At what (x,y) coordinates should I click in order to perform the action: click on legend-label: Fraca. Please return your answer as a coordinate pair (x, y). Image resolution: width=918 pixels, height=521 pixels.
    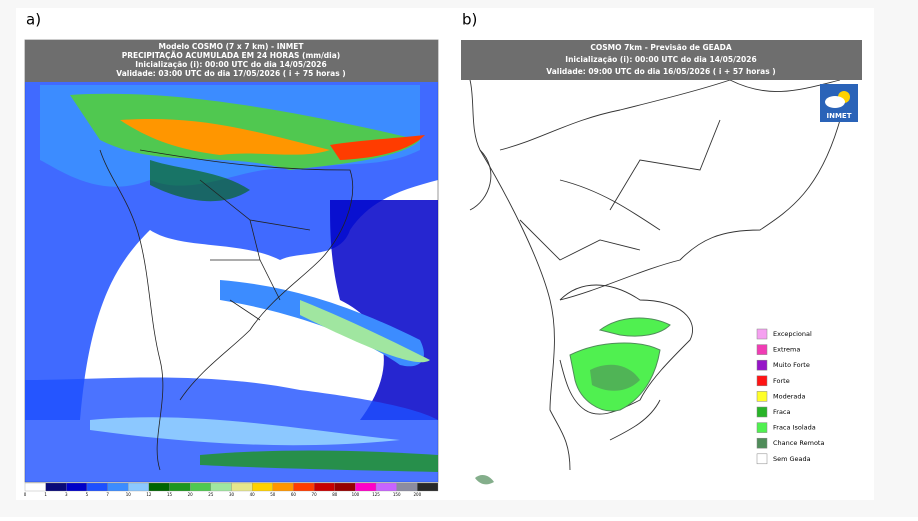
    Looking at the image, I should click on (781, 412).